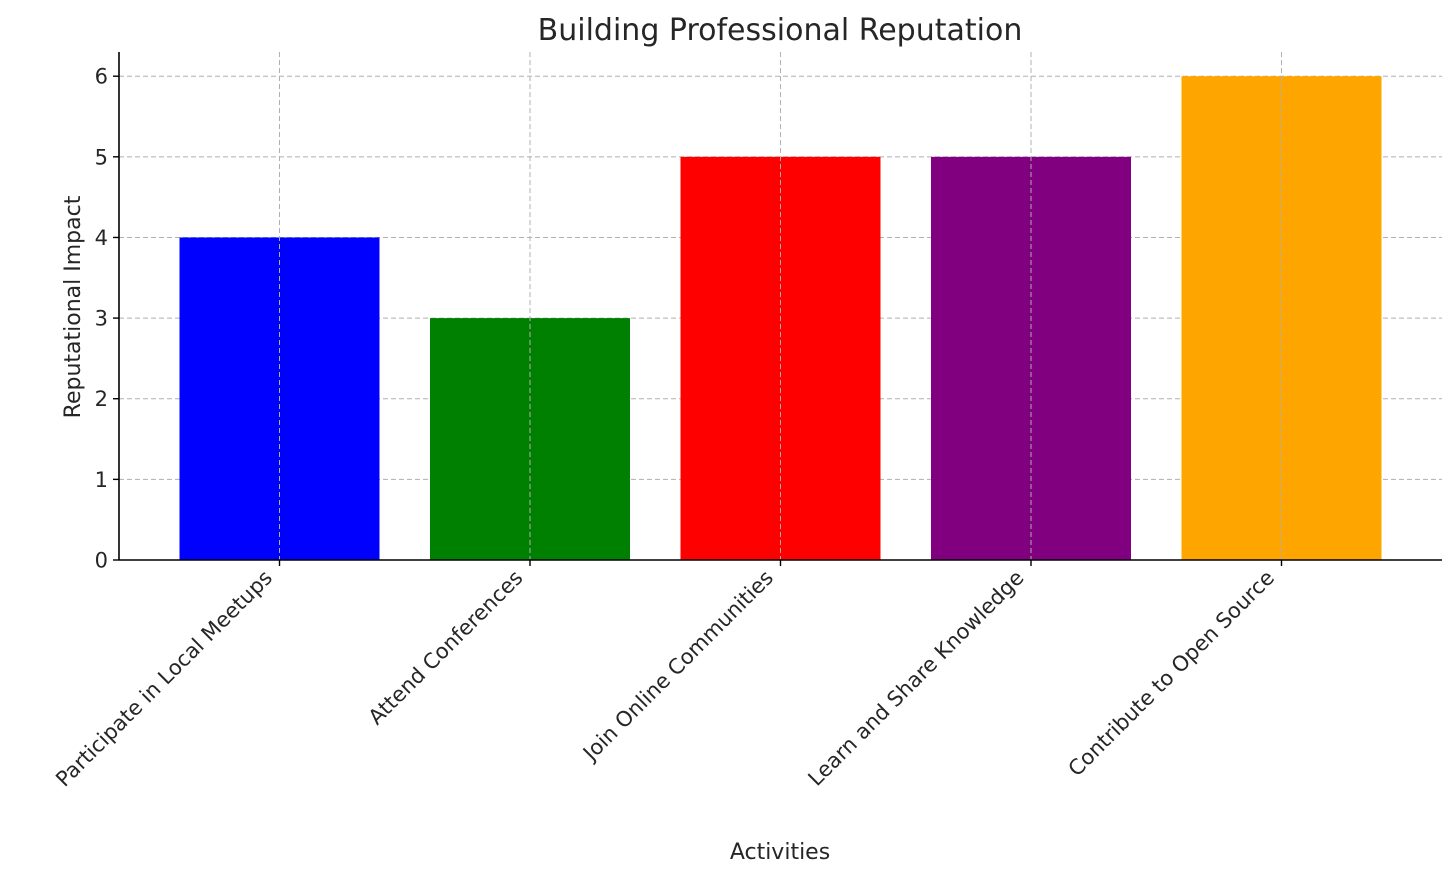  What do you see at coordinates (101, 319) in the screenshot?
I see `y-tick-label: 3` at bounding box center [101, 319].